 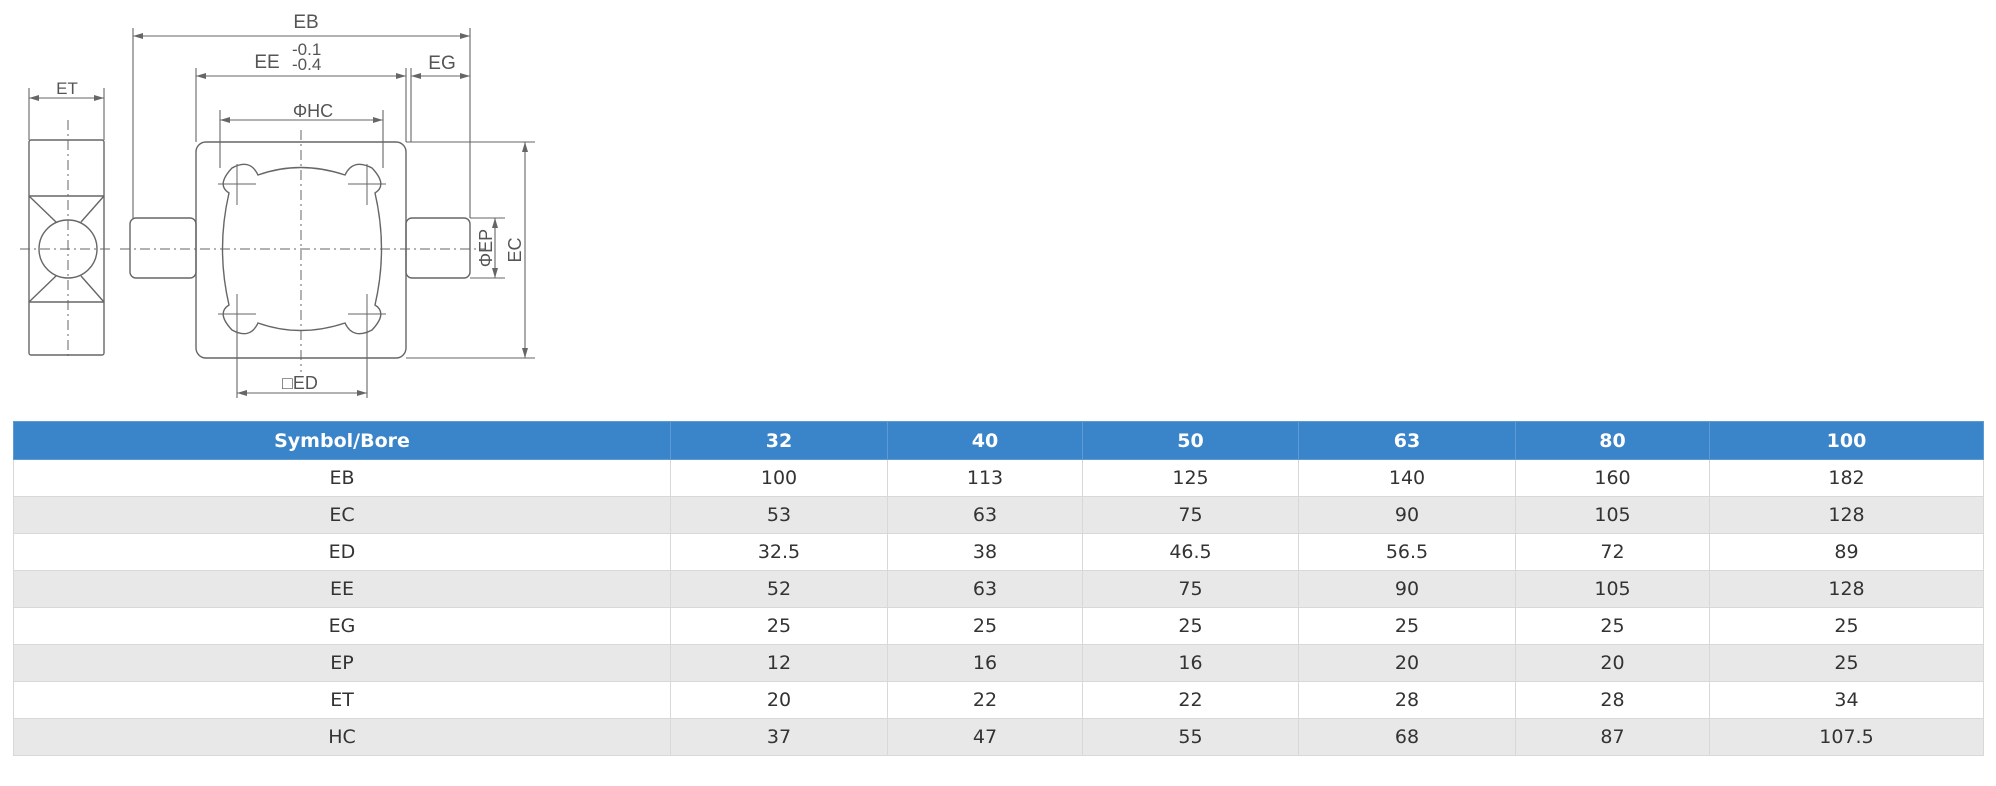 What do you see at coordinates (342, 663) in the screenshot?
I see `table-cell: EP` at bounding box center [342, 663].